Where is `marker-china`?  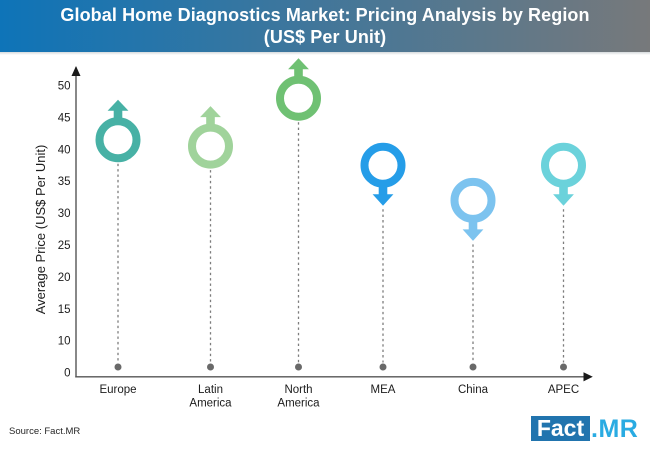 marker-china is located at coordinates (473, 274).